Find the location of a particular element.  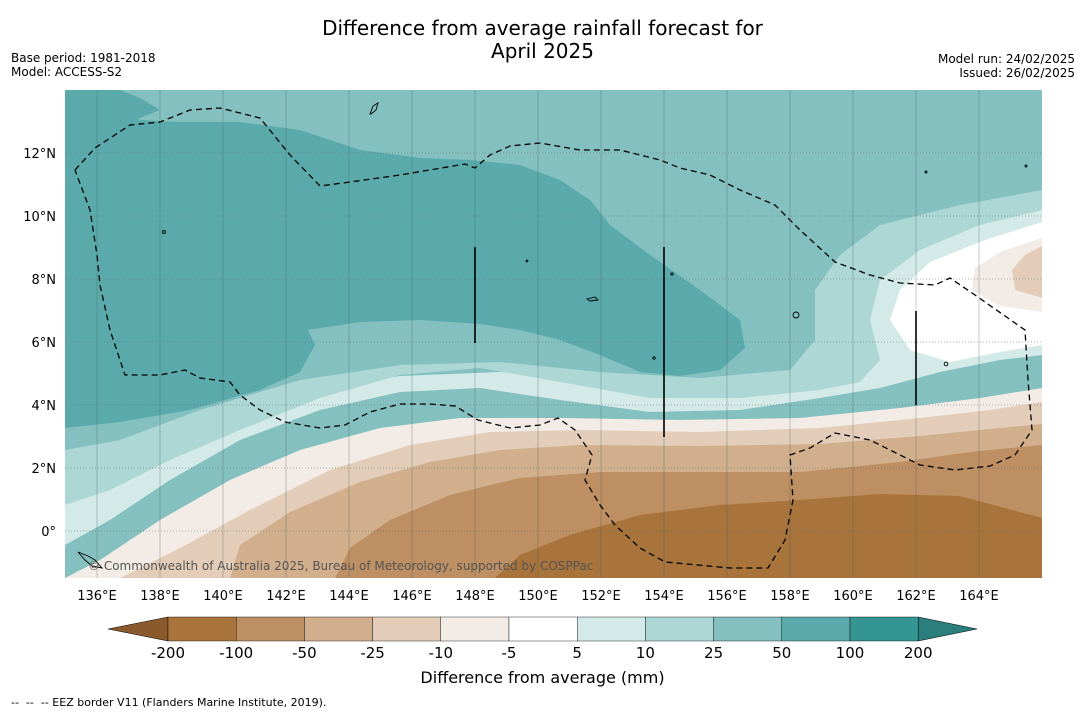

colorbar-tick-label: -100 is located at coordinates (236, 653).